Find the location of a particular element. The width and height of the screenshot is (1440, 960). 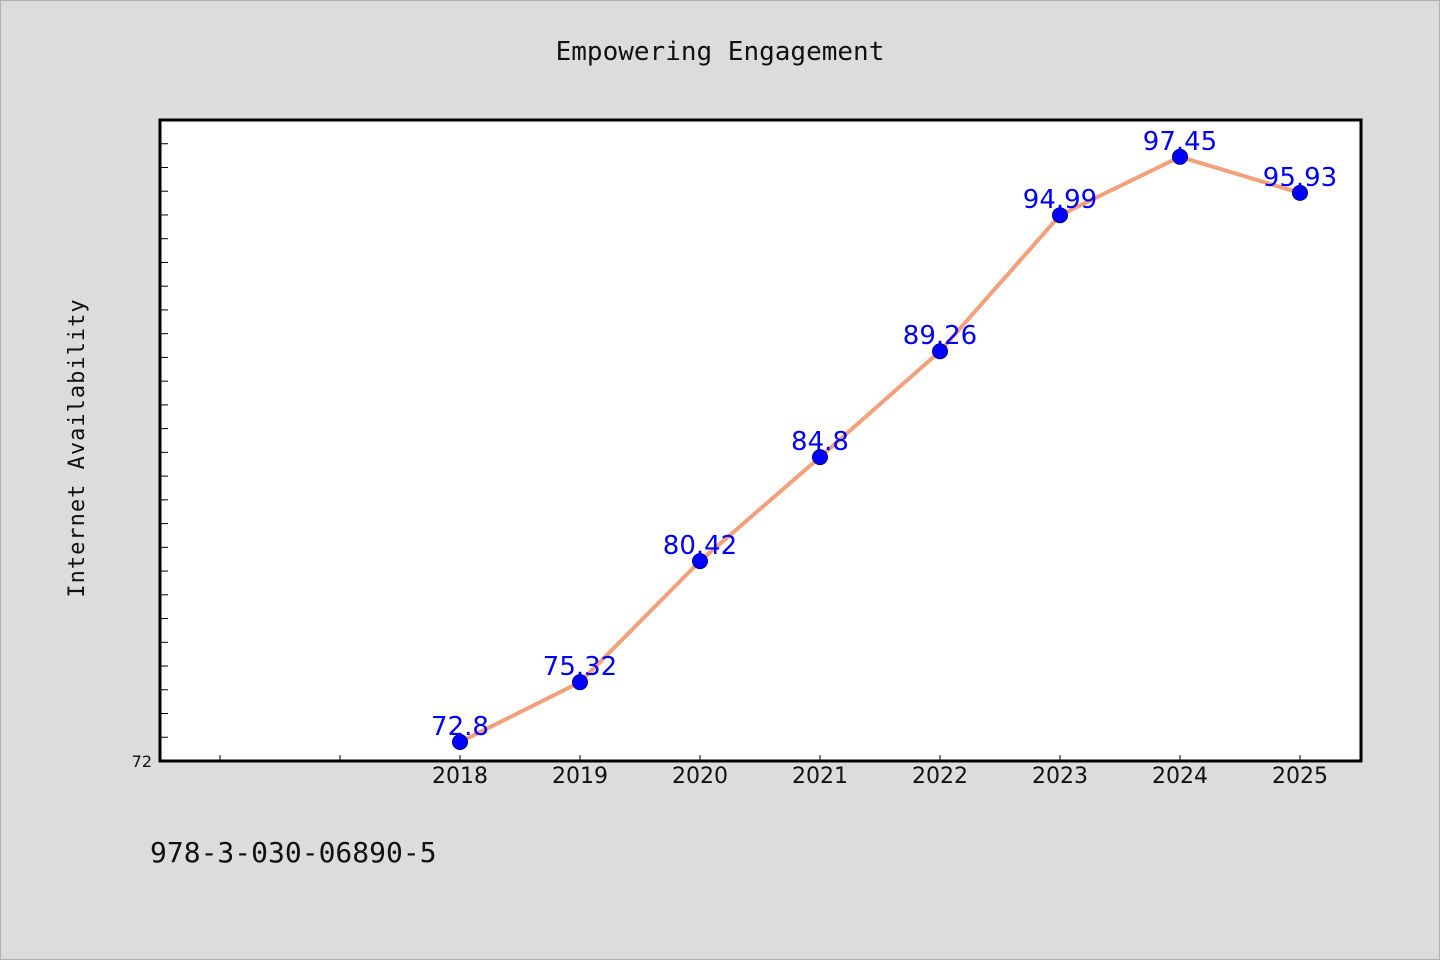

y-tick-labels: 72 is located at coordinates (142, 761).